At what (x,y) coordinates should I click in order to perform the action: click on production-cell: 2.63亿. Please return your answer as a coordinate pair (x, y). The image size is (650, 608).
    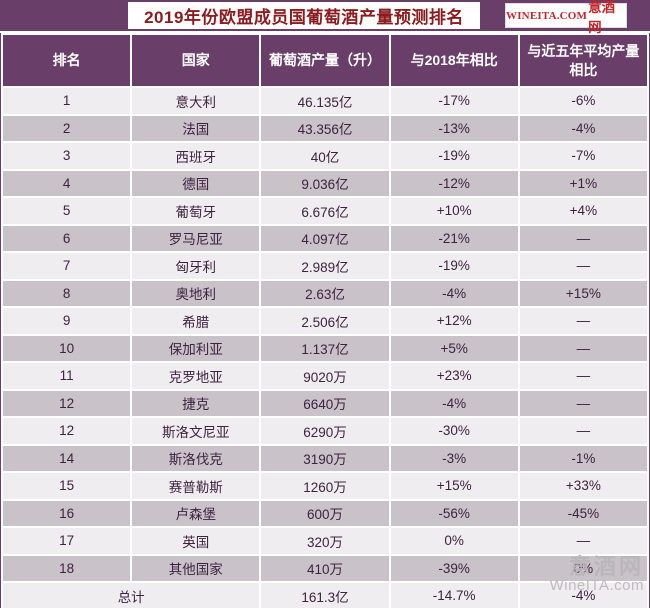
    Looking at the image, I should click on (325, 293).